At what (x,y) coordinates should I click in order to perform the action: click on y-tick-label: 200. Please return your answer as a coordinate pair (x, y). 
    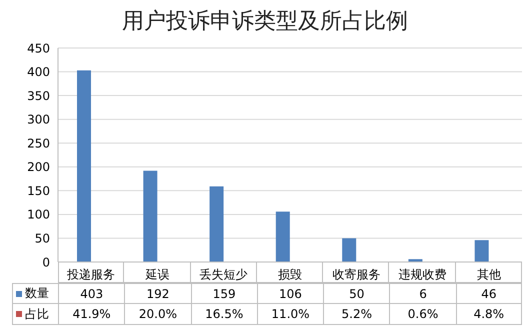
    Looking at the image, I should click on (38, 167).